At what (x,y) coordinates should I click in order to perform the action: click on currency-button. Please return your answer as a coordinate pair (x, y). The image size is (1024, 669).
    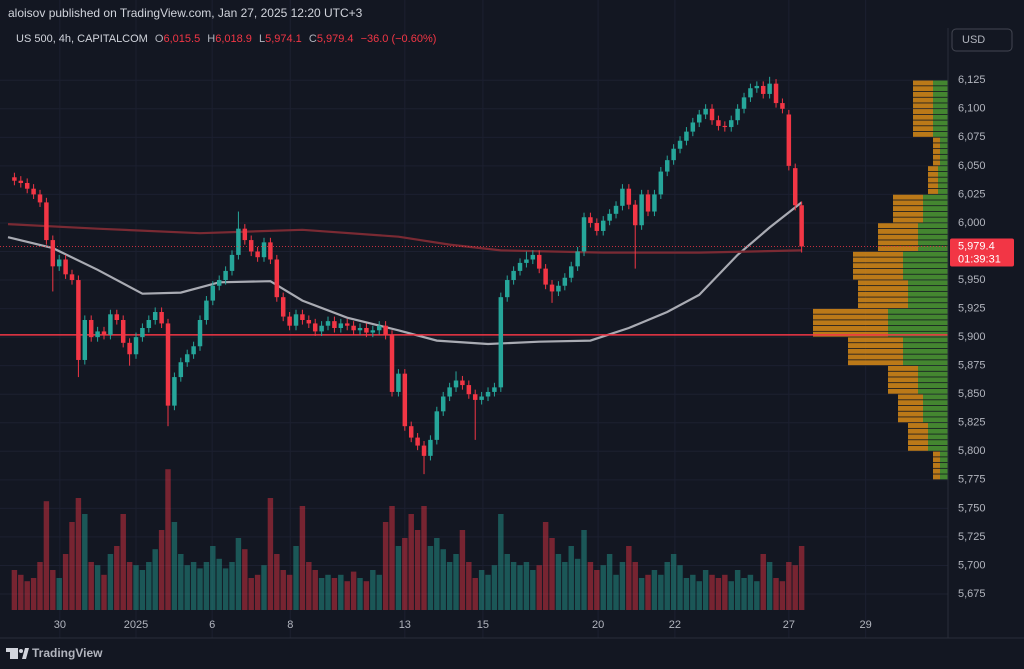
    Looking at the image, I should click on (982, 40).